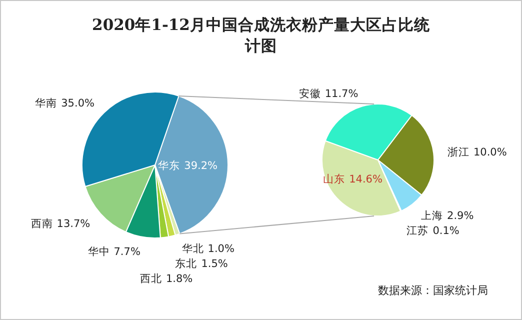  I want to click on slice-label: 西北, so click(151, 278).